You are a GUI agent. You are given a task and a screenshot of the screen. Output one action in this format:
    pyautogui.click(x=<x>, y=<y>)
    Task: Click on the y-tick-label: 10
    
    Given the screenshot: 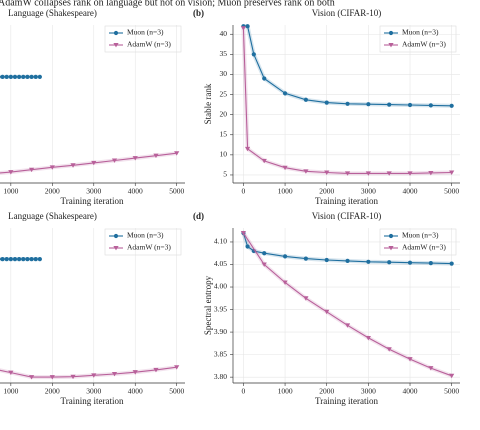 What is the action you would take?
    pyautogui.click(x=224, y=154)
    